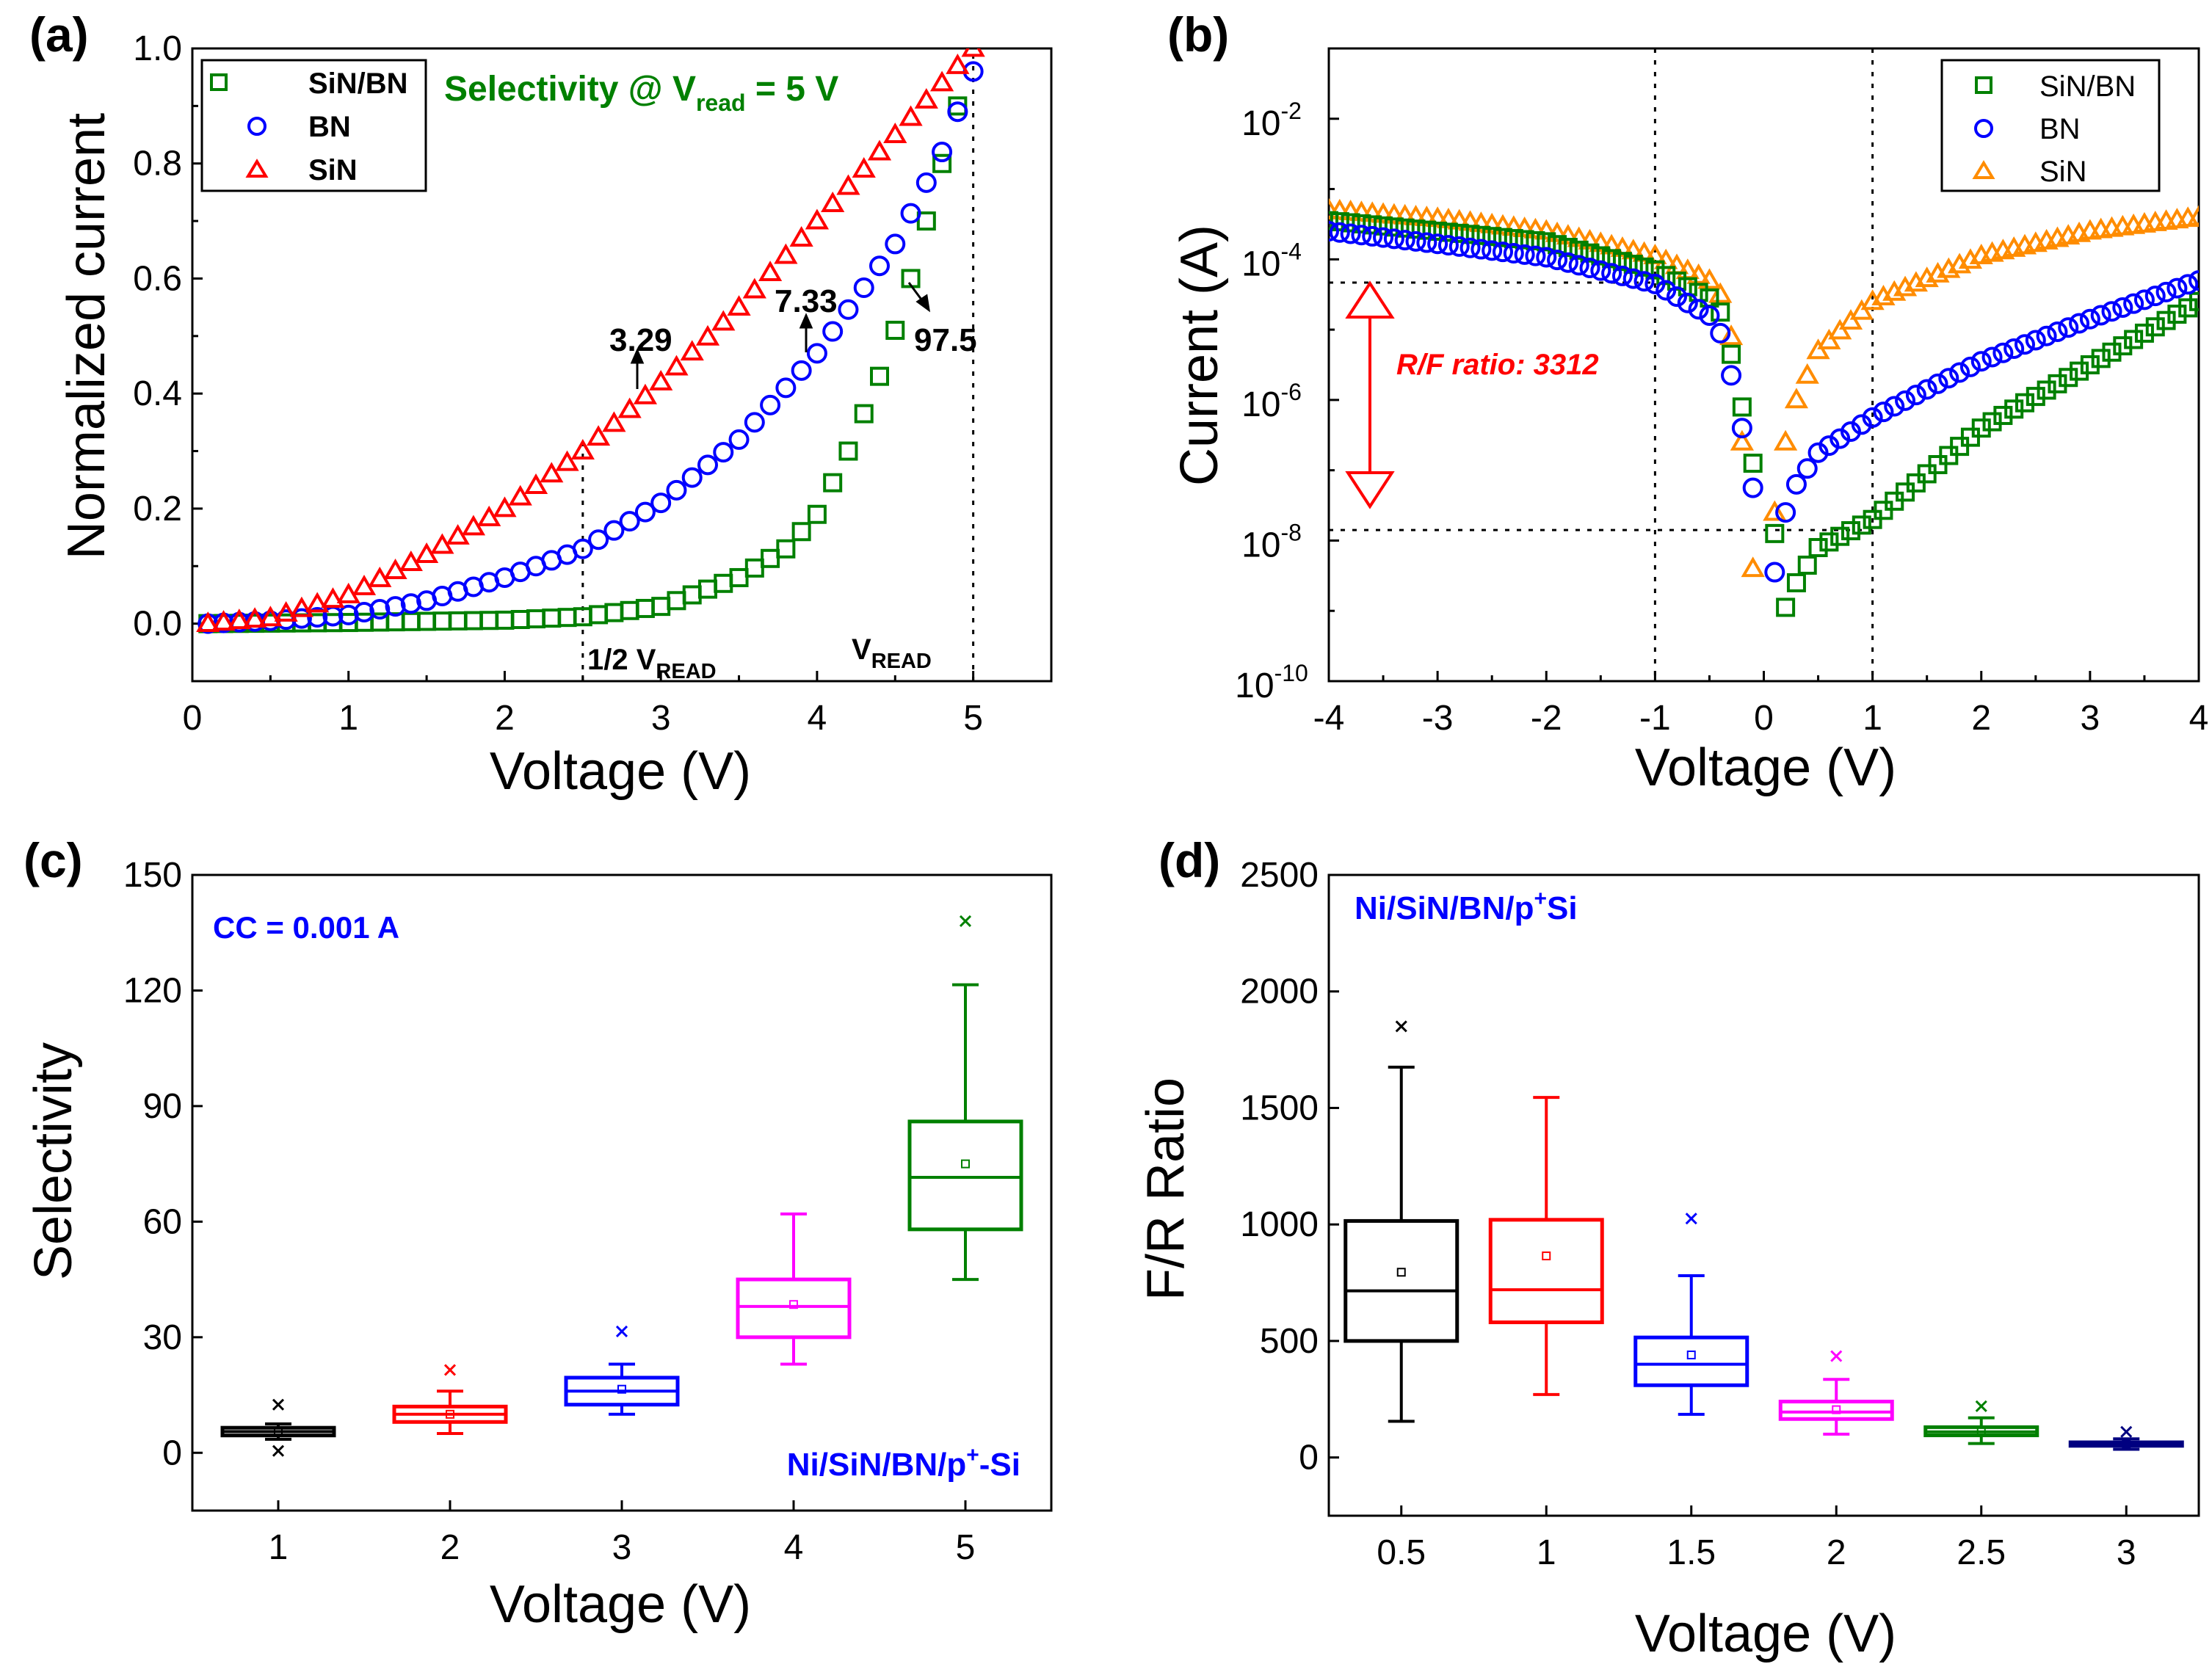 The image size is (2212, 1675). Describe the element at coordinates (1981, 1552) in the screenshot. I see `panel-d-xtick-label: 2.5` at that location.